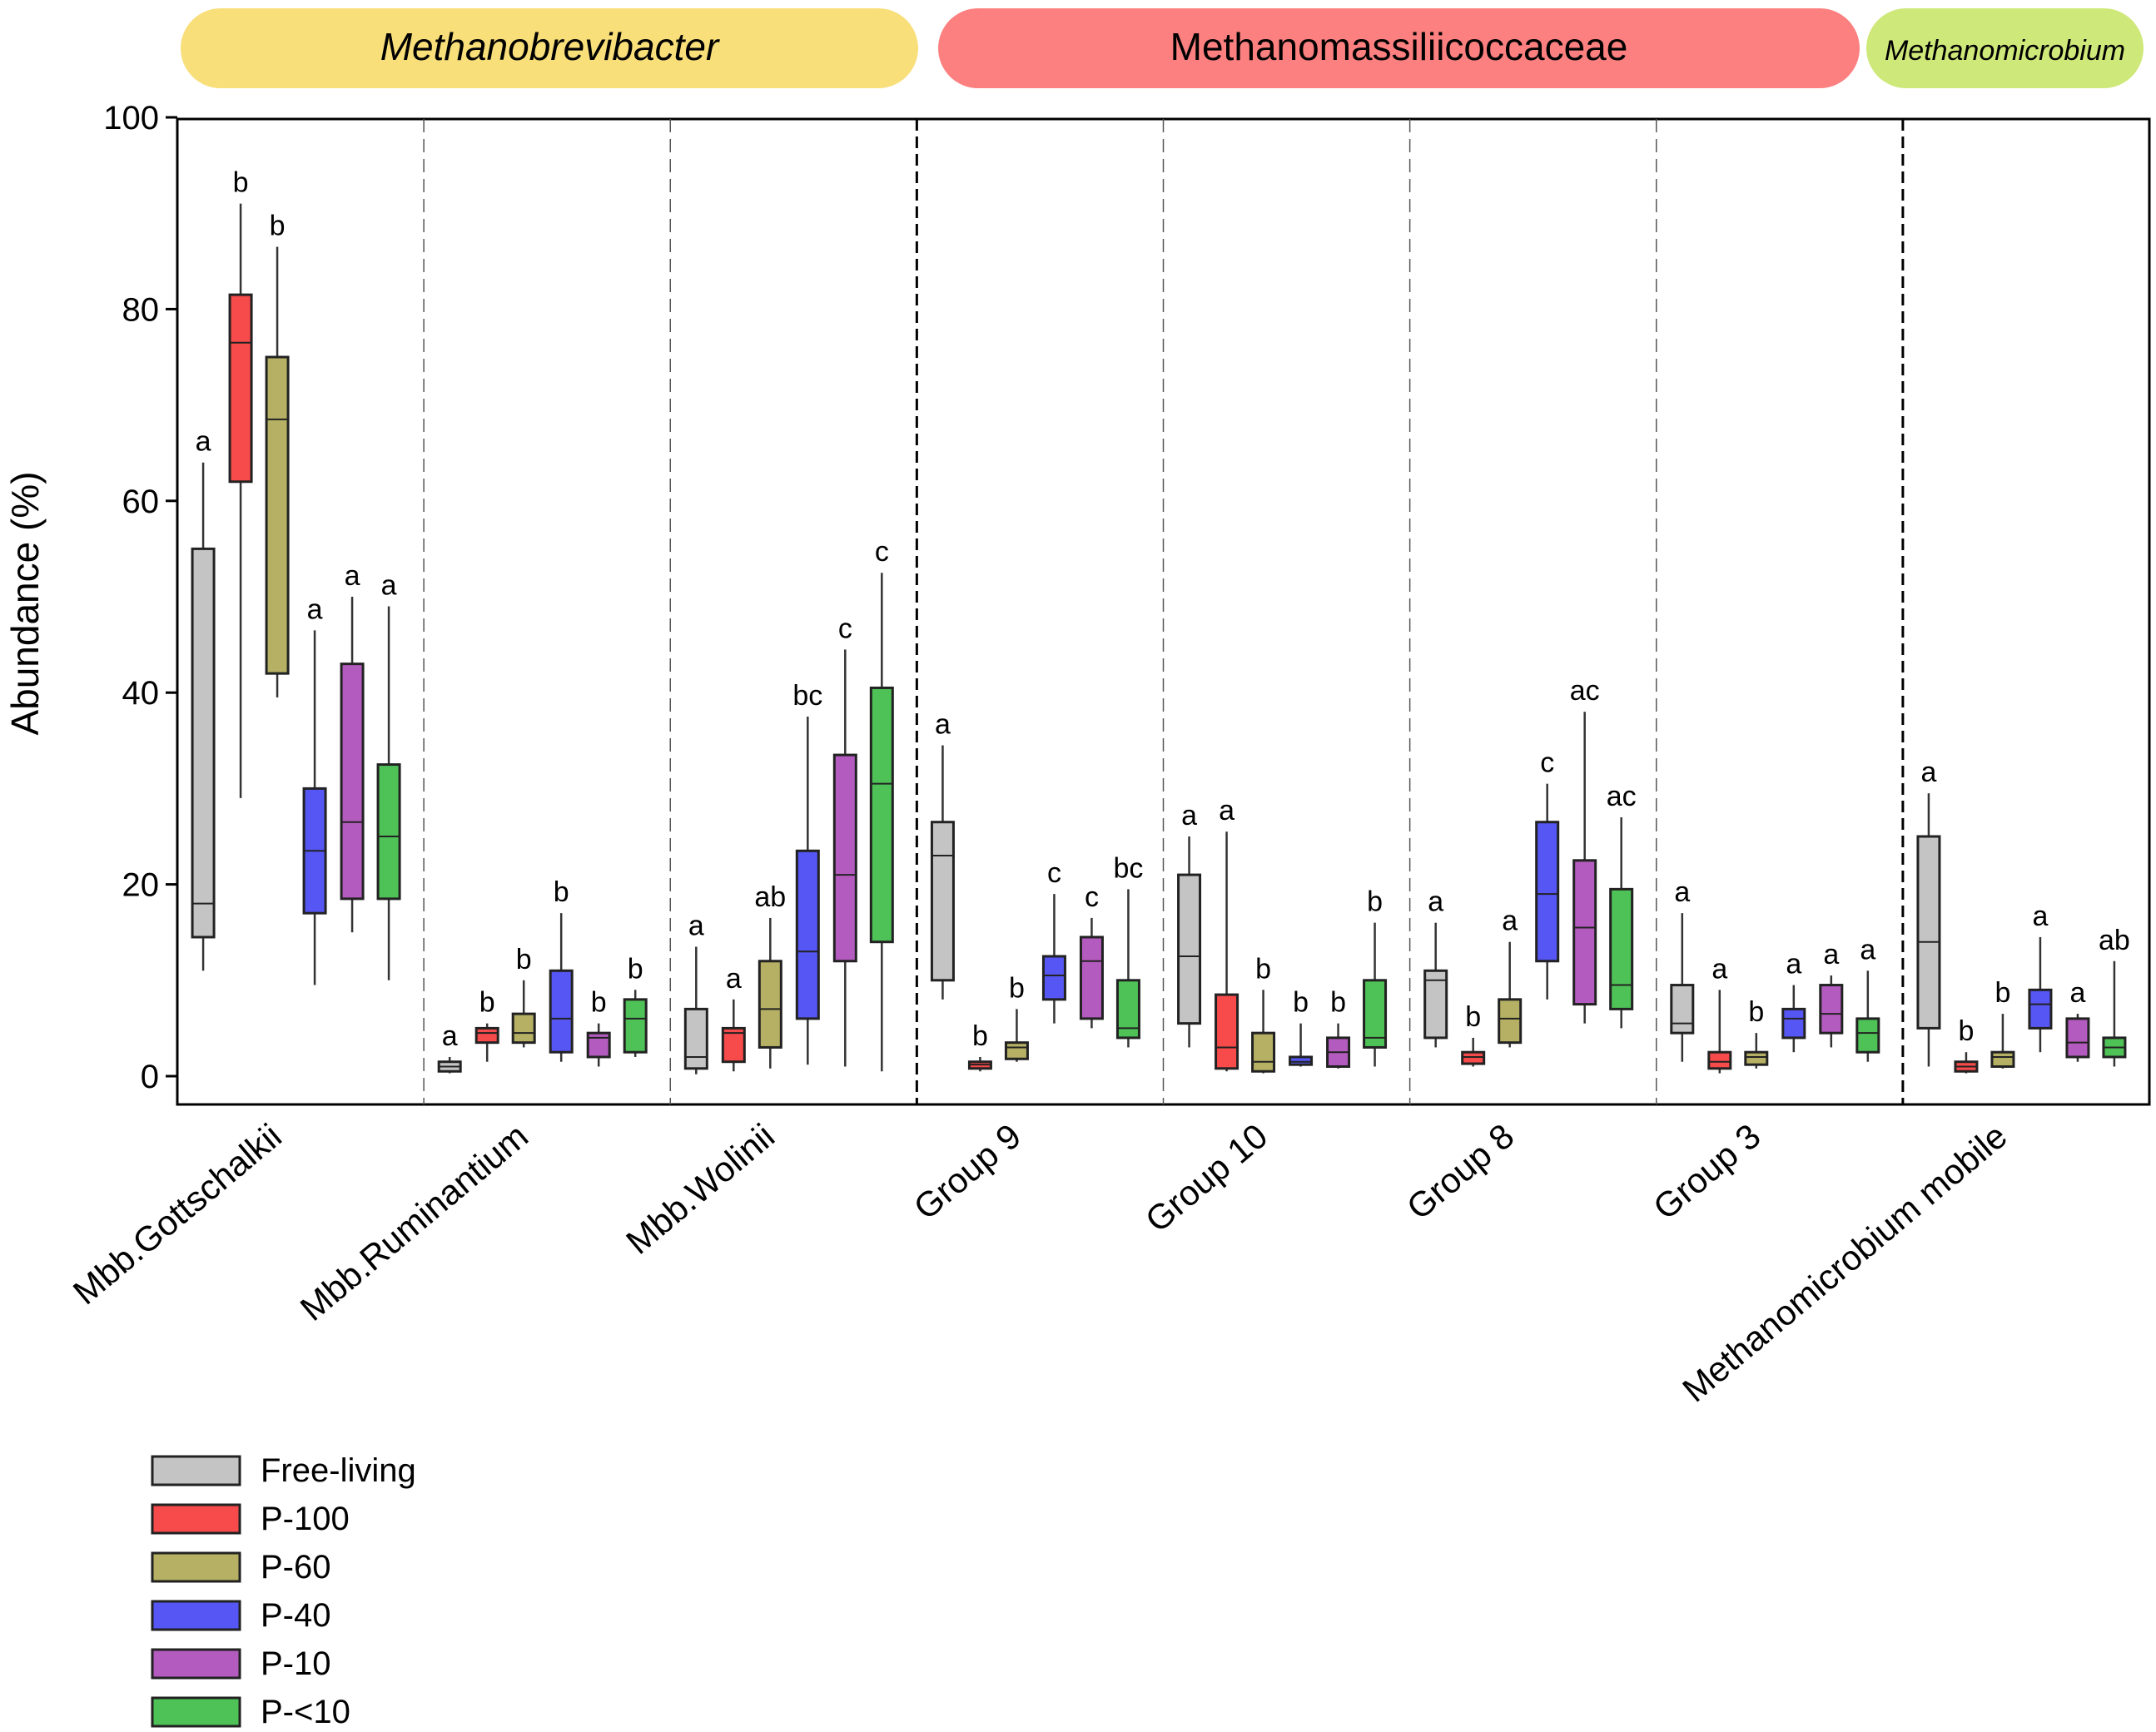 Image resolution: width=2156 pixels, height=1732 pixels. Describe the element at coordinates (296, 1663) in the screenshot. I see `legend-label: P-10` at that location.